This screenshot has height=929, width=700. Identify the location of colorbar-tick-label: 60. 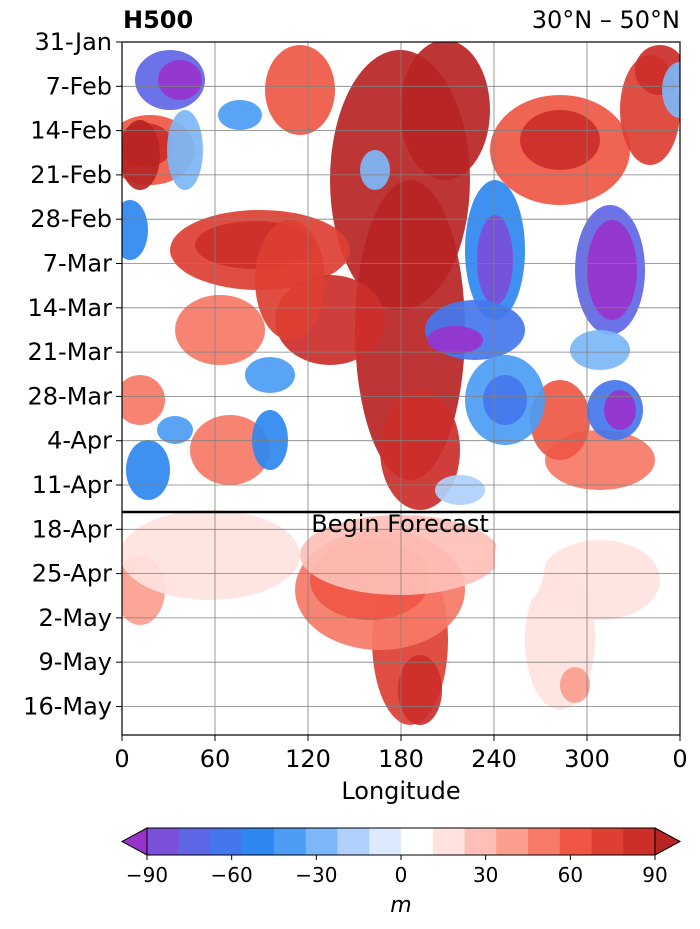
(570, 875).